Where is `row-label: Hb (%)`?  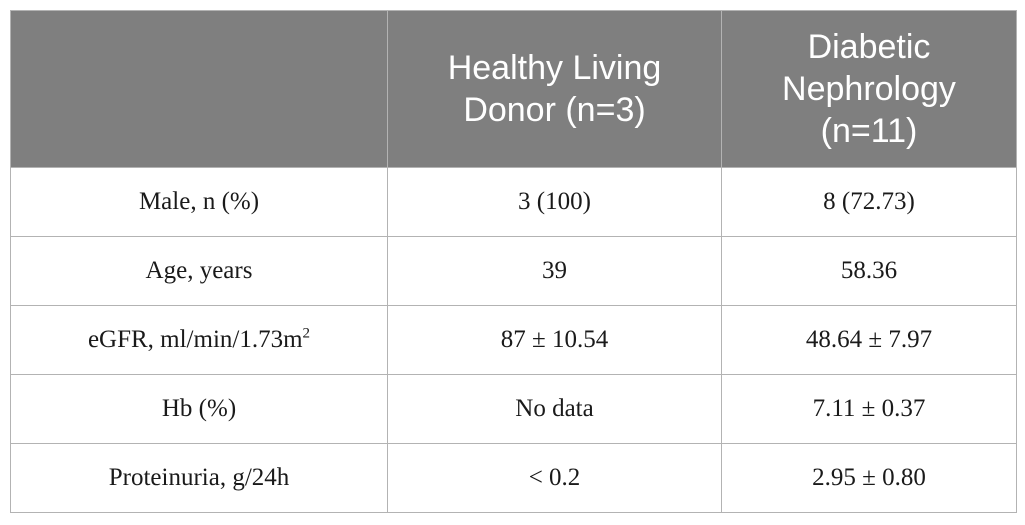 row-label: Hb (%) is located at coordinates (199, 409).